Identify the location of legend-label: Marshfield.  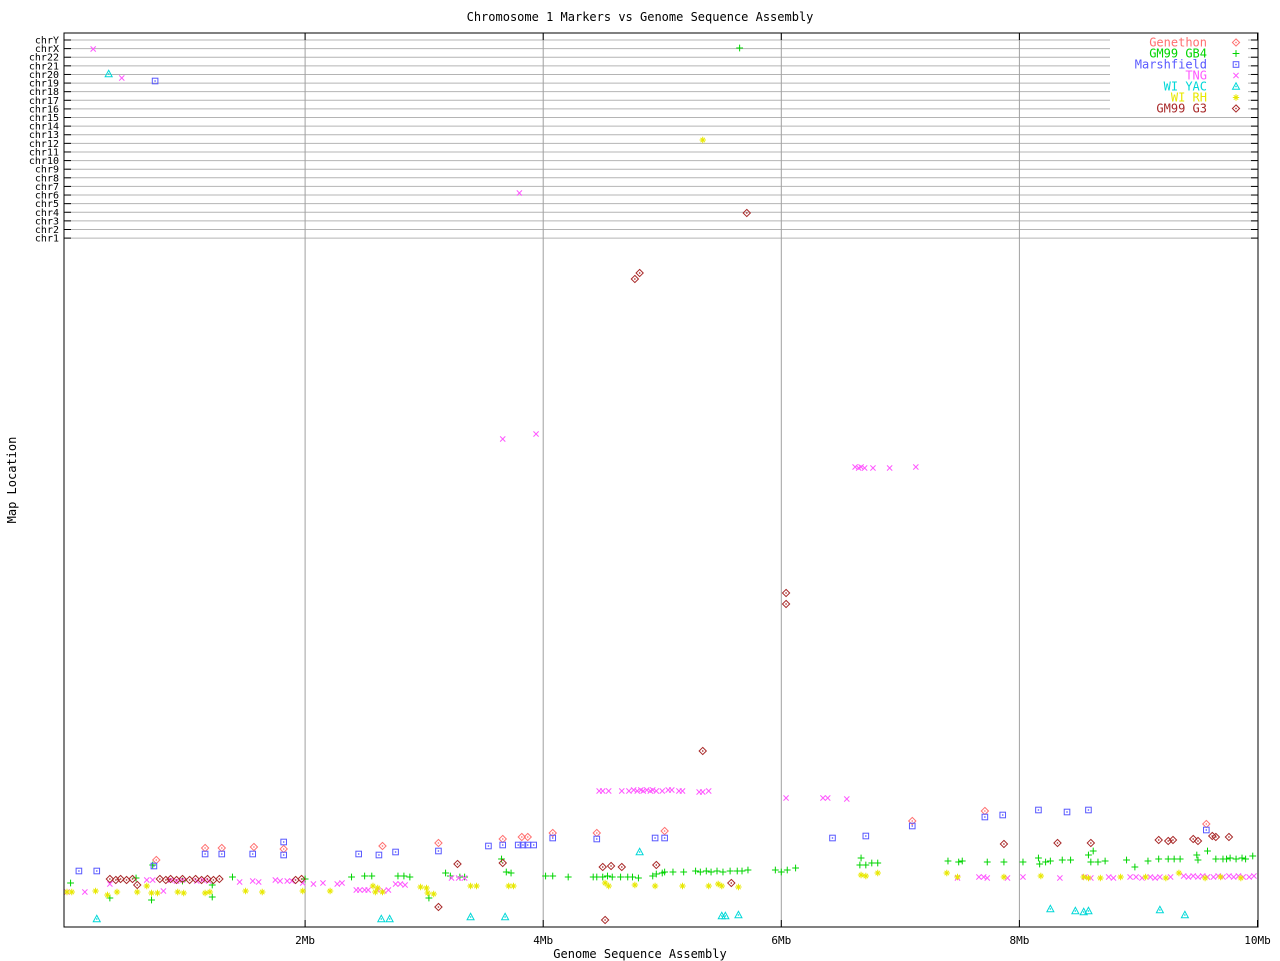
(1171, 65).